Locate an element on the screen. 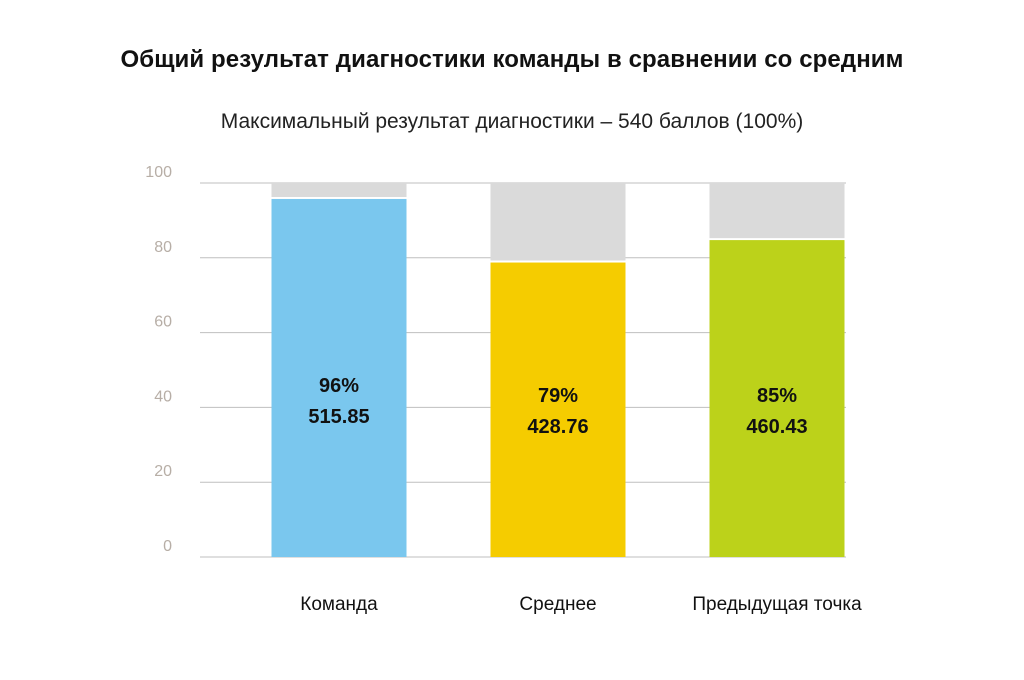  data-label-score: 428.76 is located at coordinates (557, 427).